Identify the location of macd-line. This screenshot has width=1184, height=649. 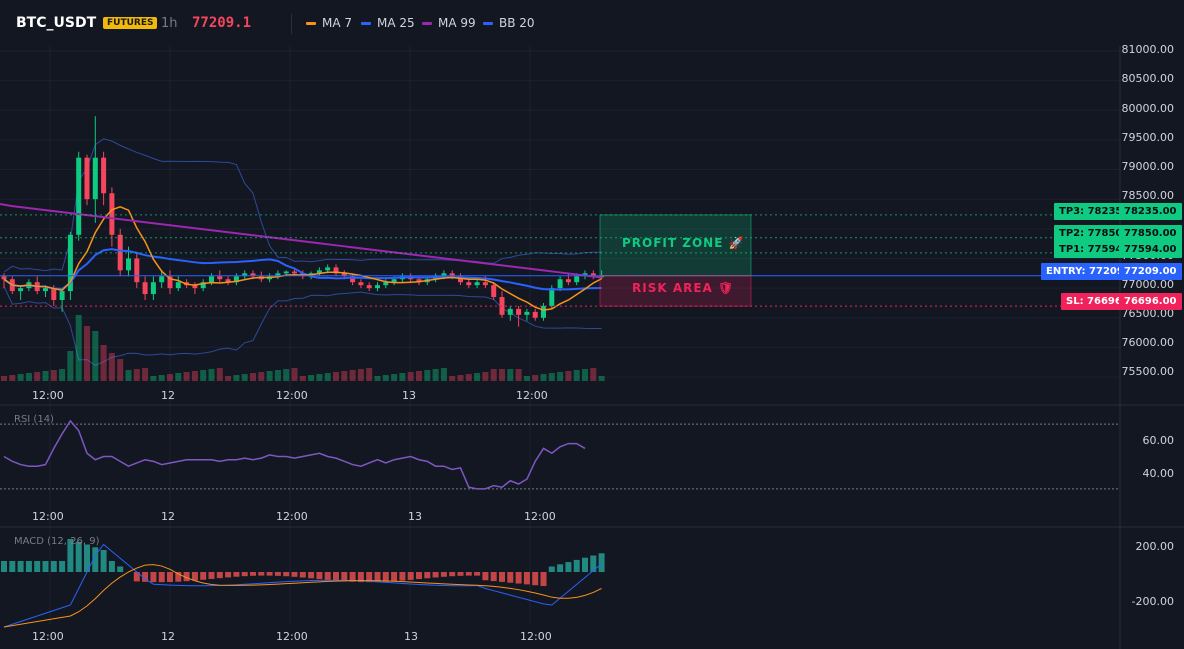
(302, 585).